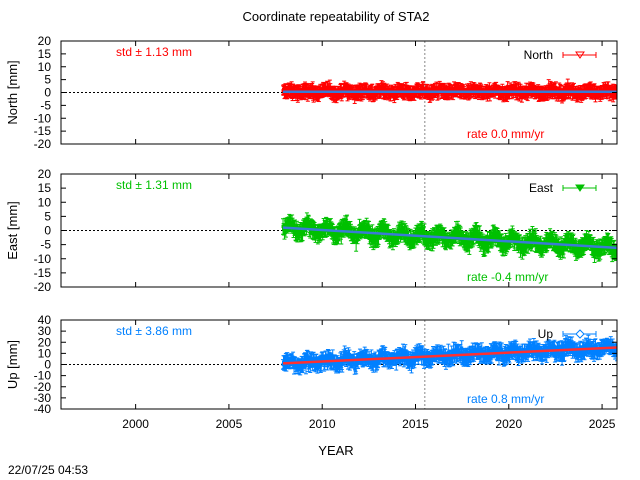 This screenshot has height=480, width=640. What do you see at coordinates (538, 55) in the screenshot?
I see `legend-label: North` at bounding box center [538, 55].